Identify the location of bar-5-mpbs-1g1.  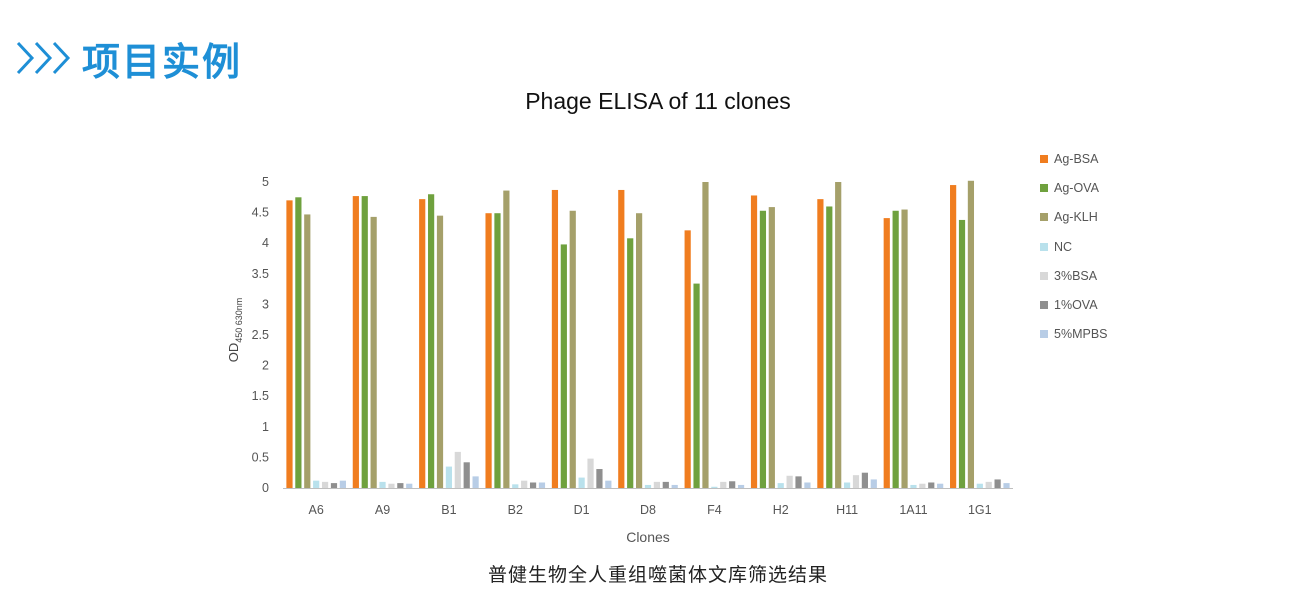
(1006, 485).